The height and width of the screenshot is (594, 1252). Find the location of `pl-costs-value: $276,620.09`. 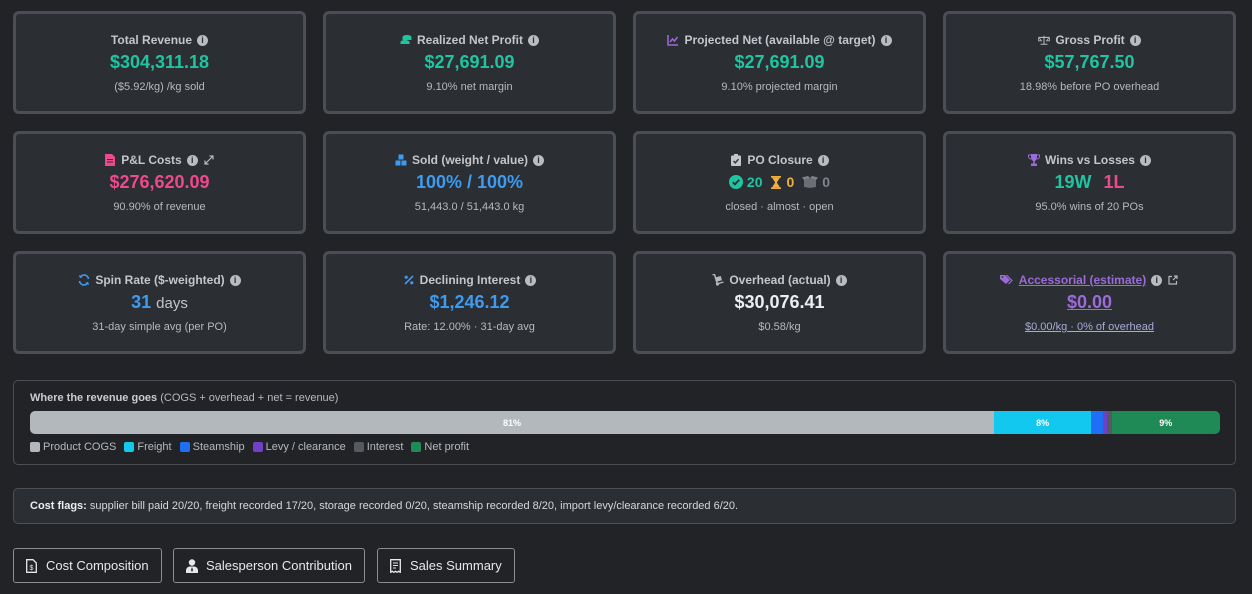

pl-costs-value: $276,620.09 is located at coordinates (159, 182).